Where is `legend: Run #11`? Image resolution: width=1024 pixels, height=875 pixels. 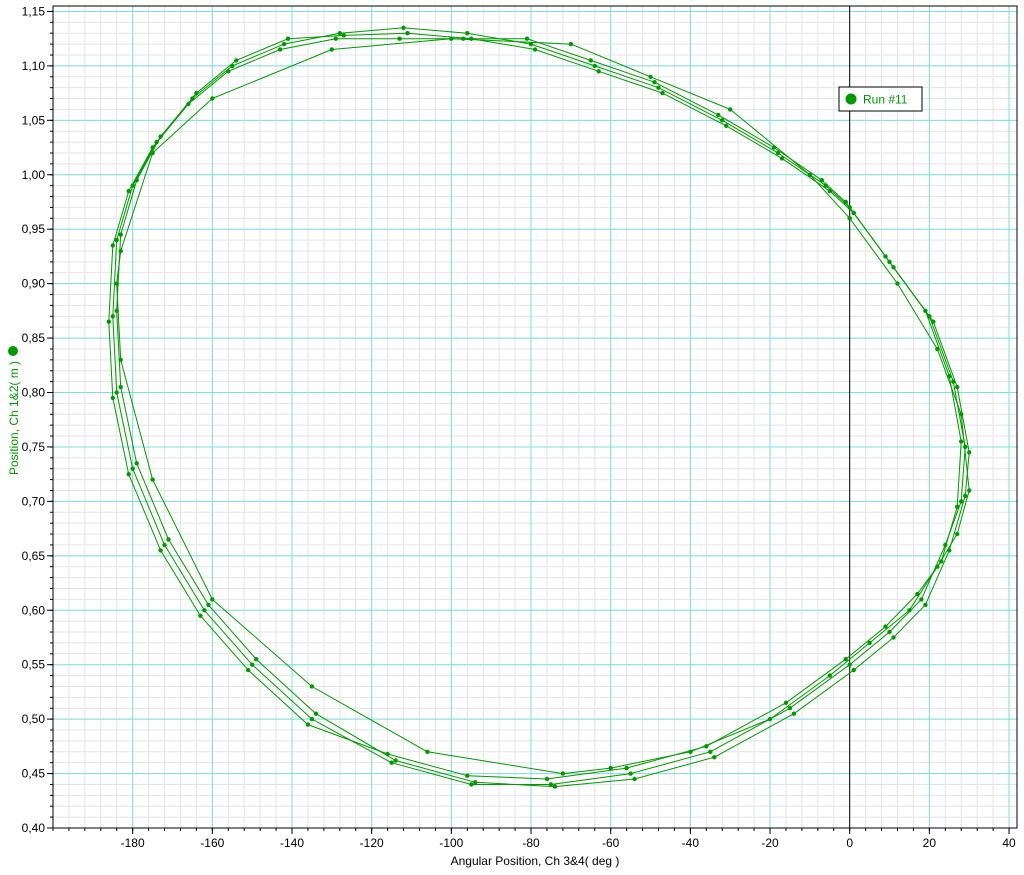
legend: Run #11 is located at coordinates (880, 99).